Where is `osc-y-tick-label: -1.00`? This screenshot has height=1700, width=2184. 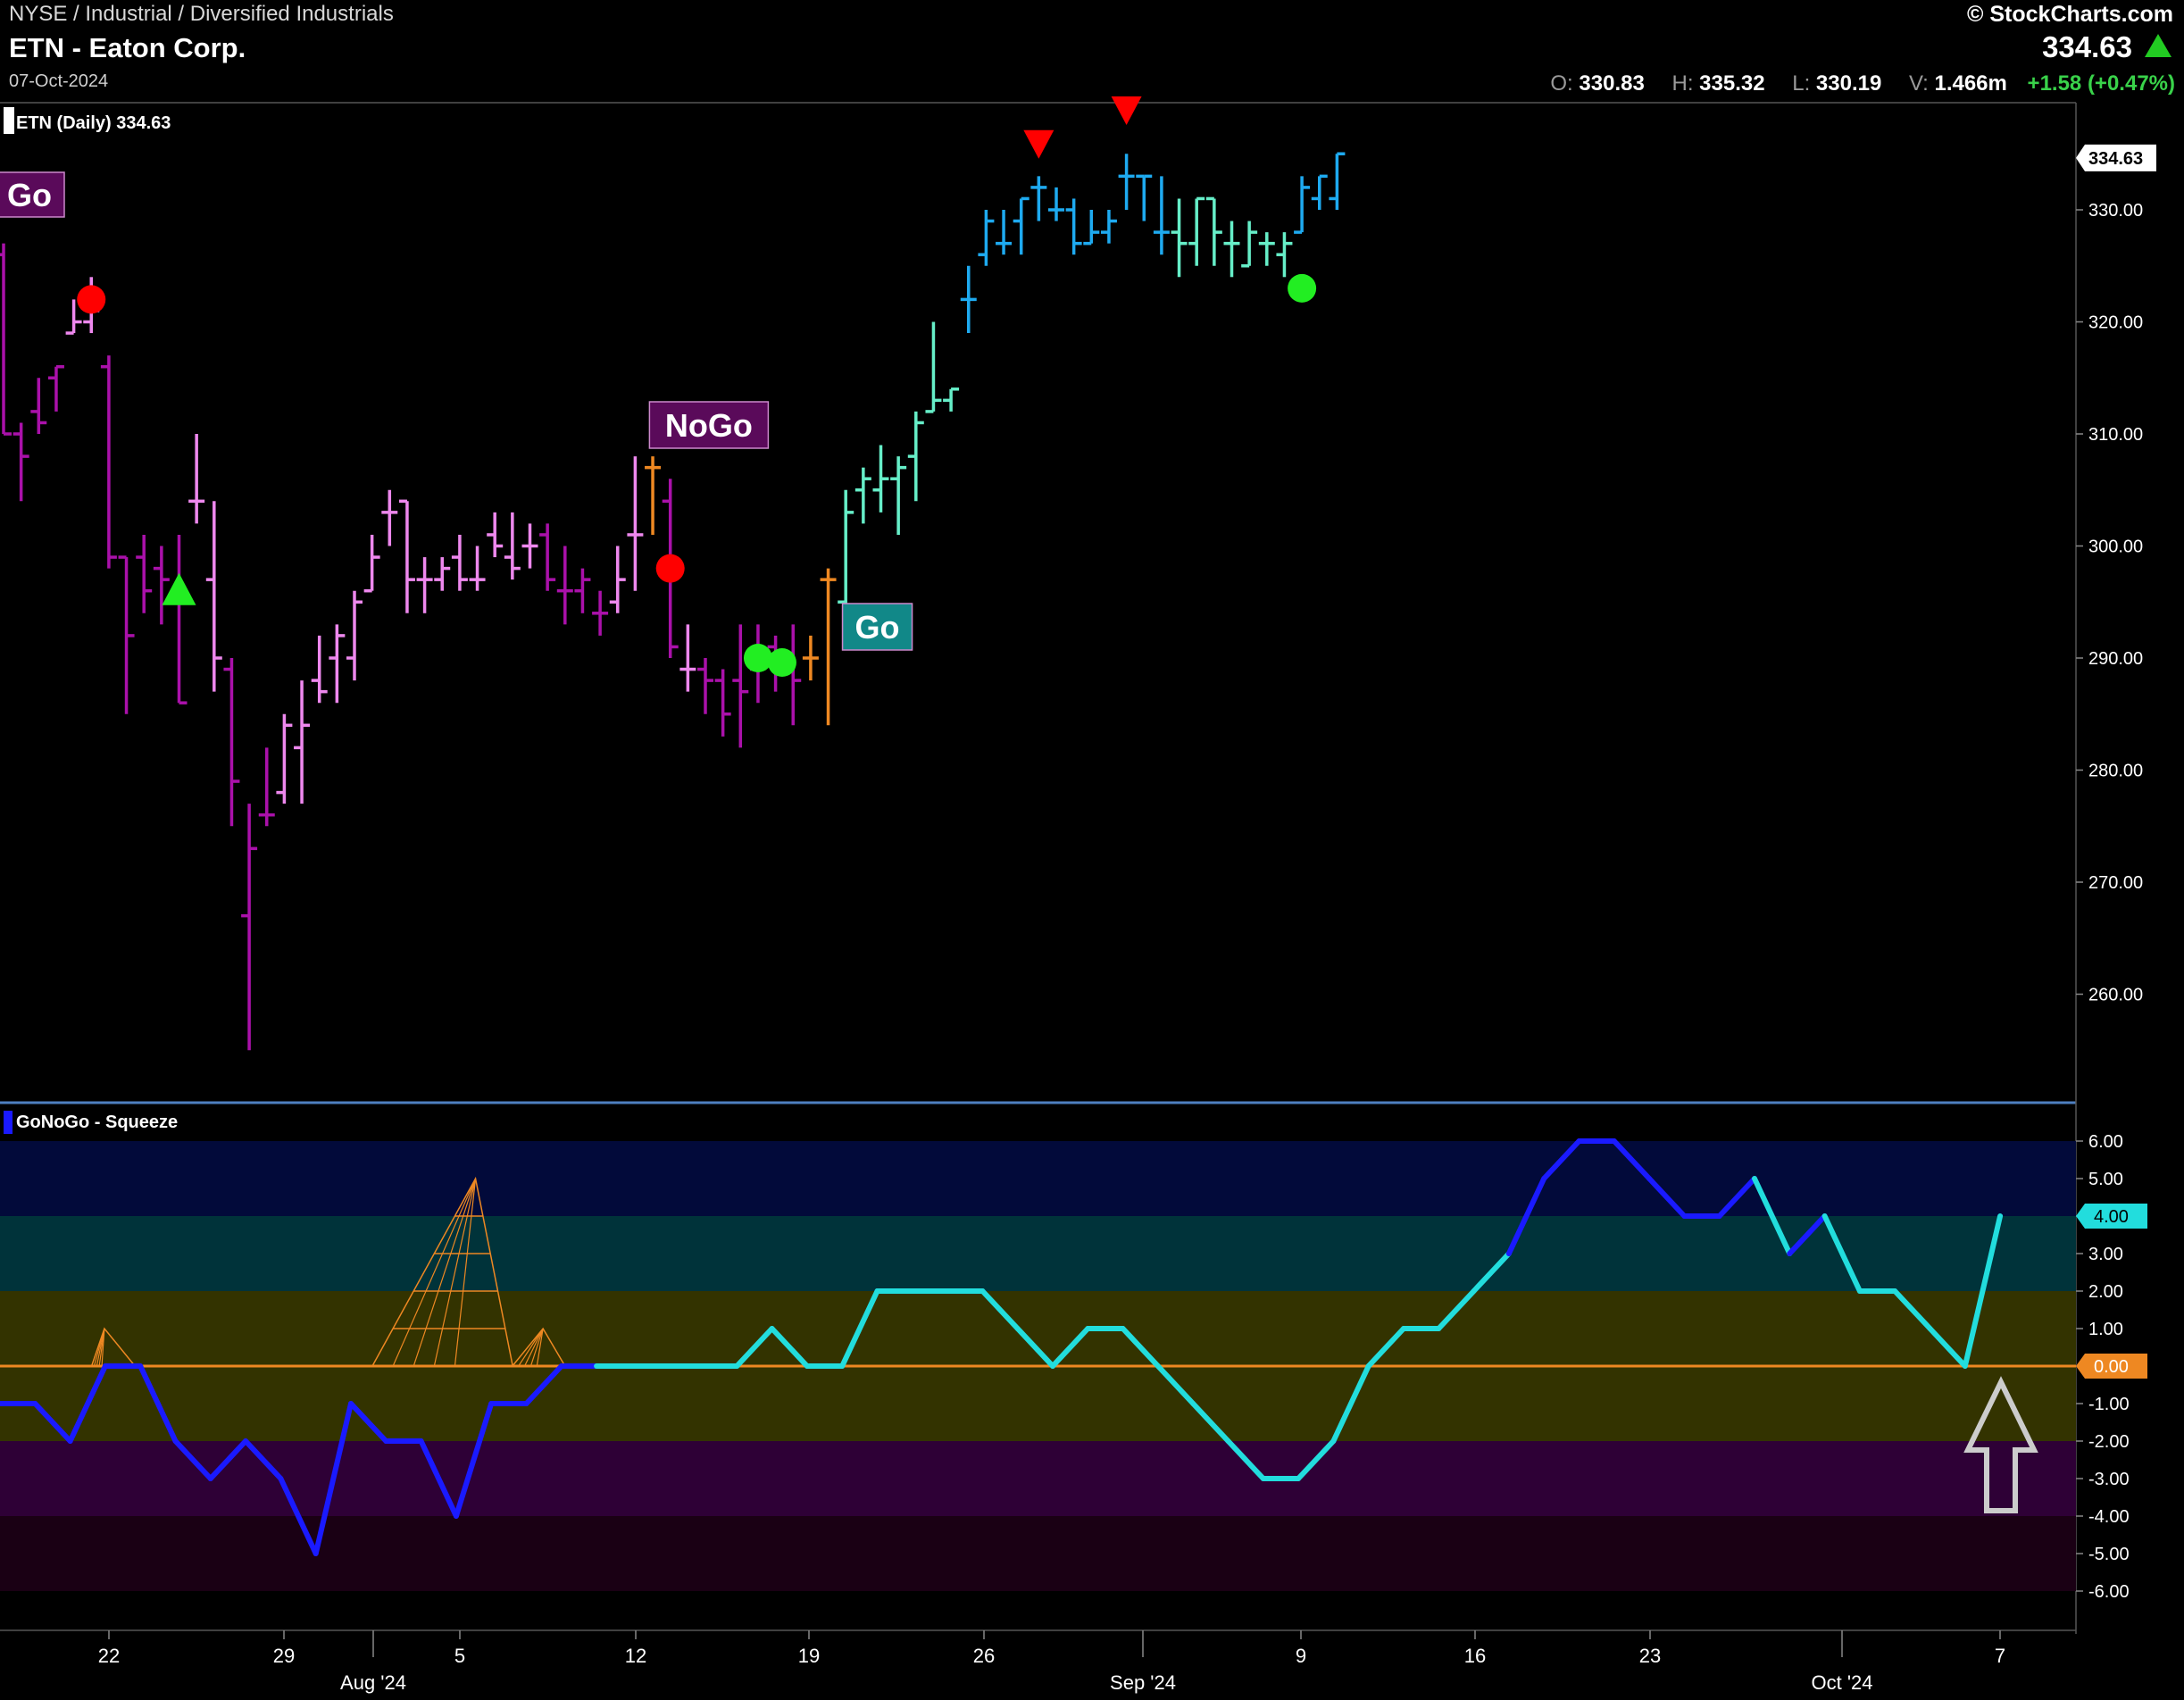 osc-y-tick-label: -1.00 is located at coordinates (2109, 1405).